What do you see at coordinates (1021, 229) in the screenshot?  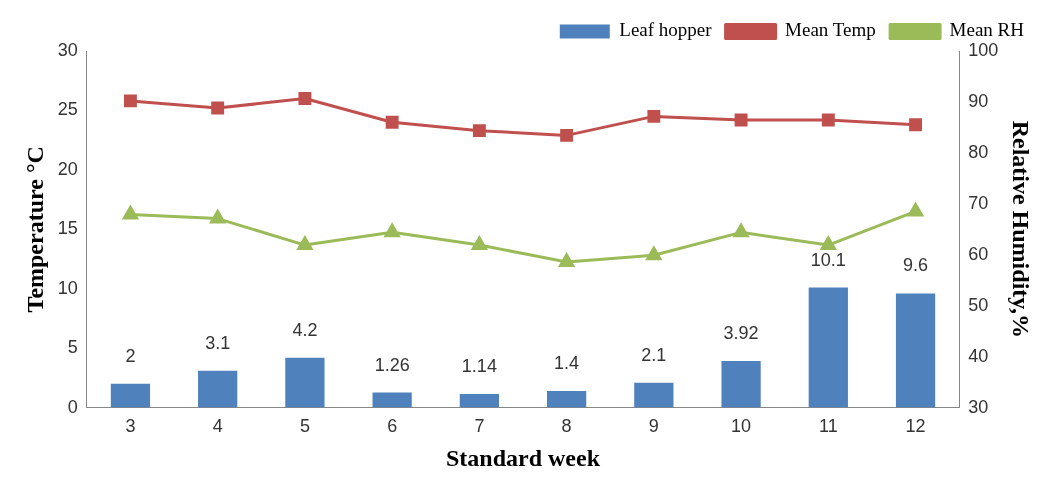 I see `y2-axis-title: Relative Humidity,%` at bounding box center [1021, 229].